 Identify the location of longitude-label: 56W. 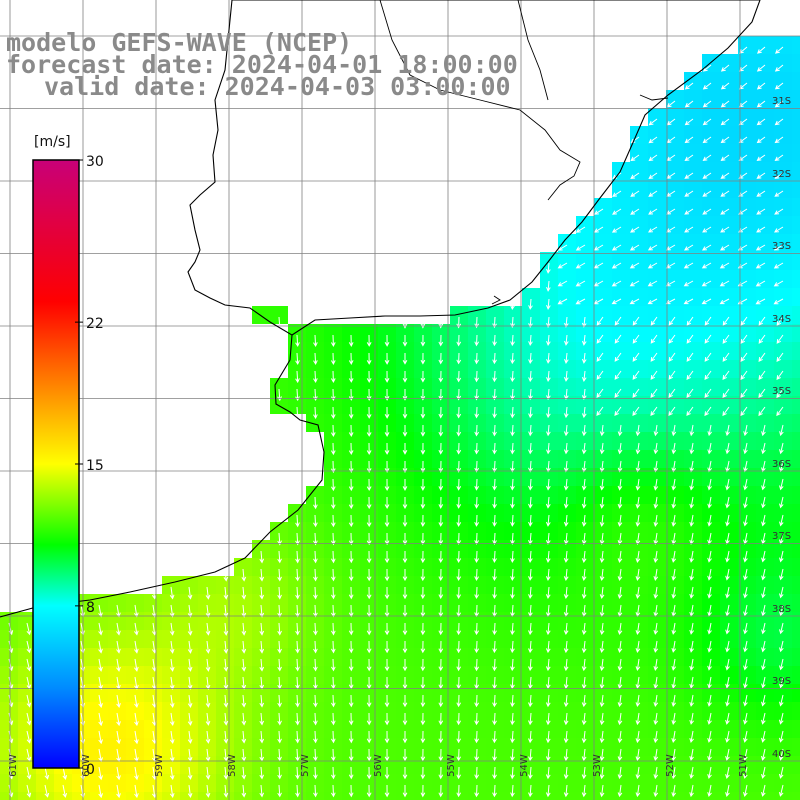
(378, 765).